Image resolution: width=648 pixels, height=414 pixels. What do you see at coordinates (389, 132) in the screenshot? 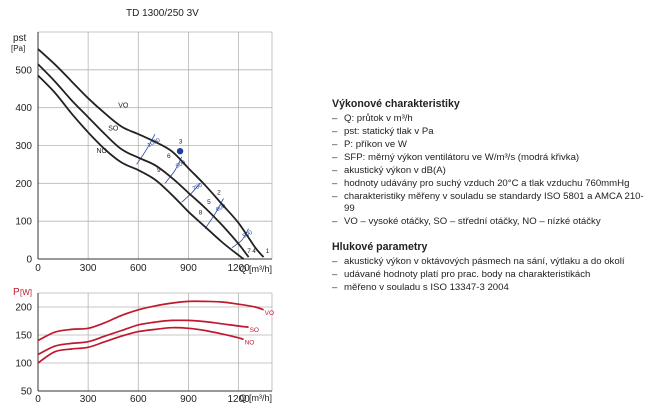
I see `list-item-text: pst: statický tlak v Pa` at bounding box center [389, 132].